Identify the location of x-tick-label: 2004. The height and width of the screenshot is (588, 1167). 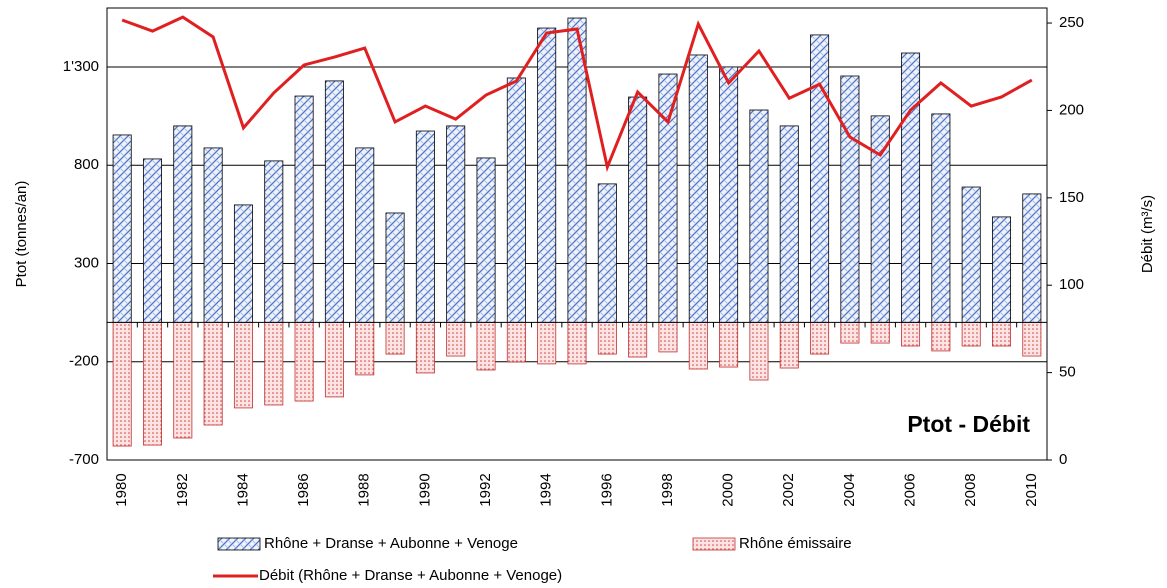
(849, 489).